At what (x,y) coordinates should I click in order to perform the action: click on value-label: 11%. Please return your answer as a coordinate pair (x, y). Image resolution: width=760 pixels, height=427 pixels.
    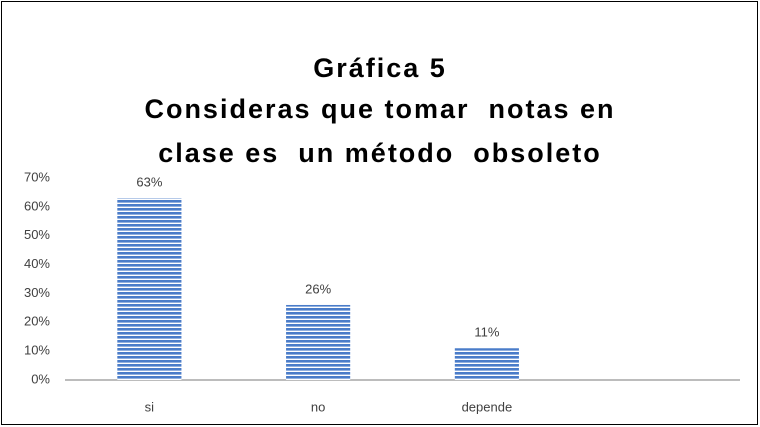
    Looking at the image, I should click on (486, 332).